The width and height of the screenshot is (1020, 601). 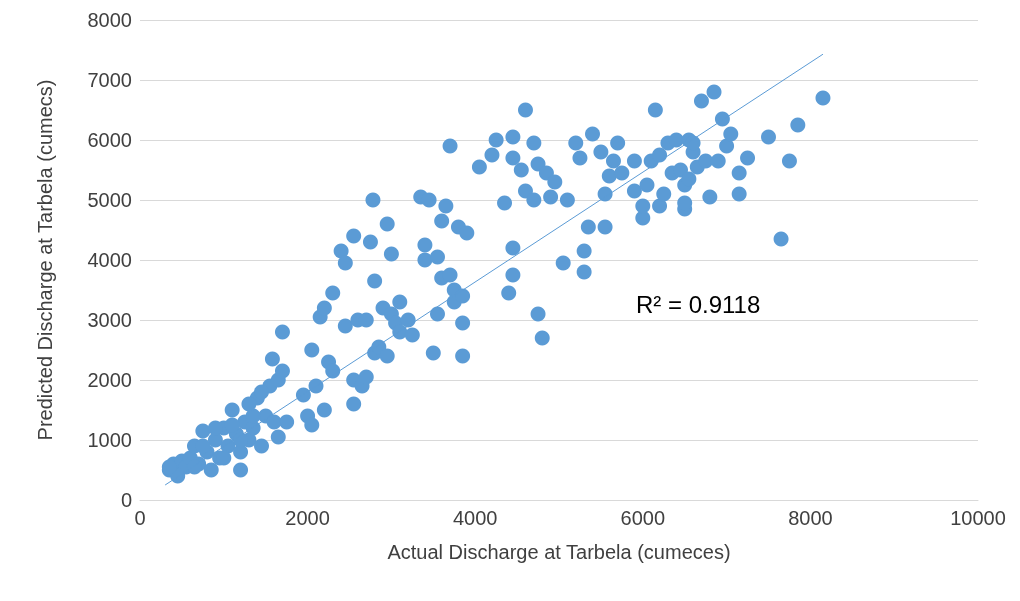 What do you see at coordinates (109, 200) in the screenshot?
I see `y-tick-label: 5000` at bounding box center [109, 200].